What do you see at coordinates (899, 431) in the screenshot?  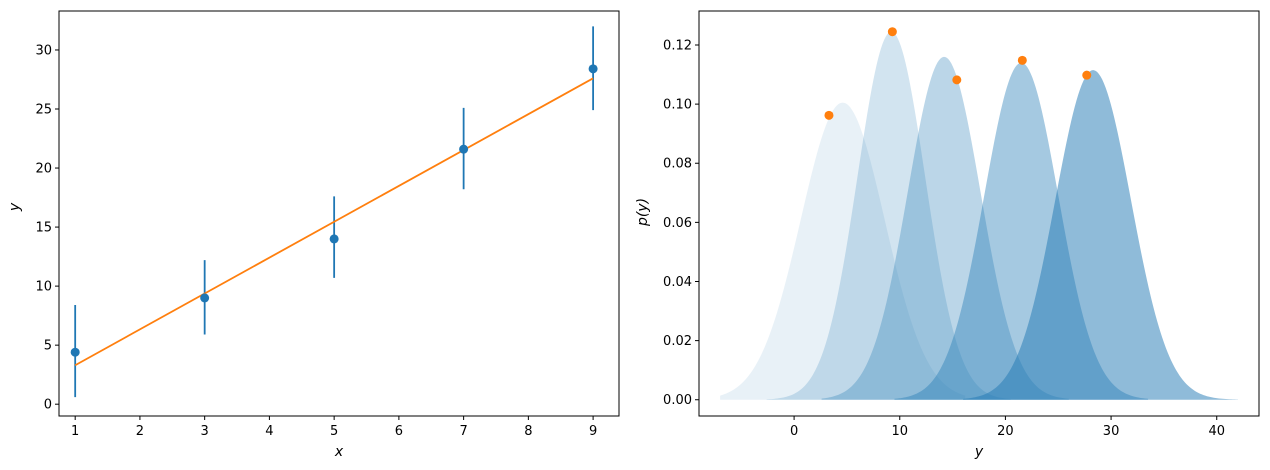 I see `right-x-tick-label: 10` at bounding box center [899, 431].